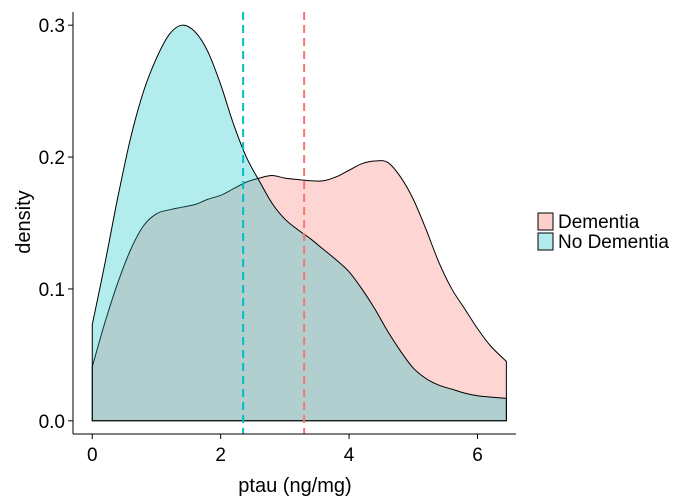 The height and width of the screenshot is (500, 700). I want to click on x-axis-label: ptau (ng/mg), so click(294, 486).